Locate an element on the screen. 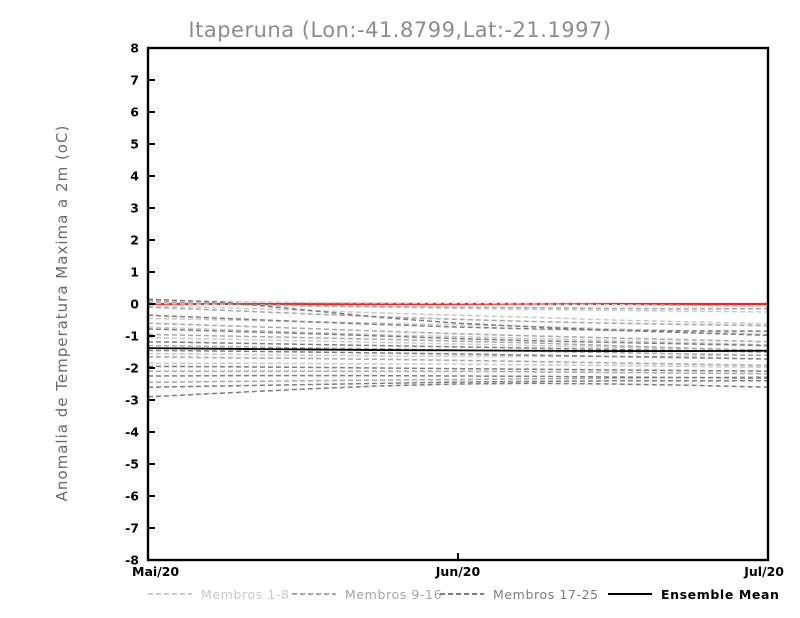  legend-label: Membros 9-16 is located at coordinates (394, 594).